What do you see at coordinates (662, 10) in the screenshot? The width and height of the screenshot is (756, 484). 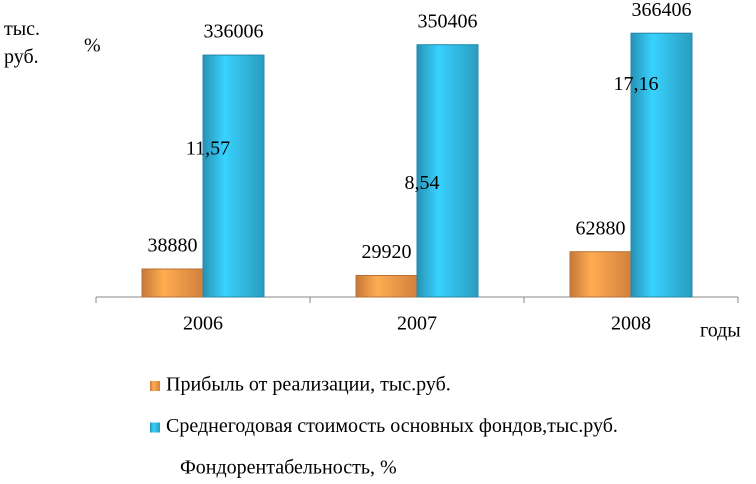 I see `data-label: 366406` at bounding box center [662, 10].